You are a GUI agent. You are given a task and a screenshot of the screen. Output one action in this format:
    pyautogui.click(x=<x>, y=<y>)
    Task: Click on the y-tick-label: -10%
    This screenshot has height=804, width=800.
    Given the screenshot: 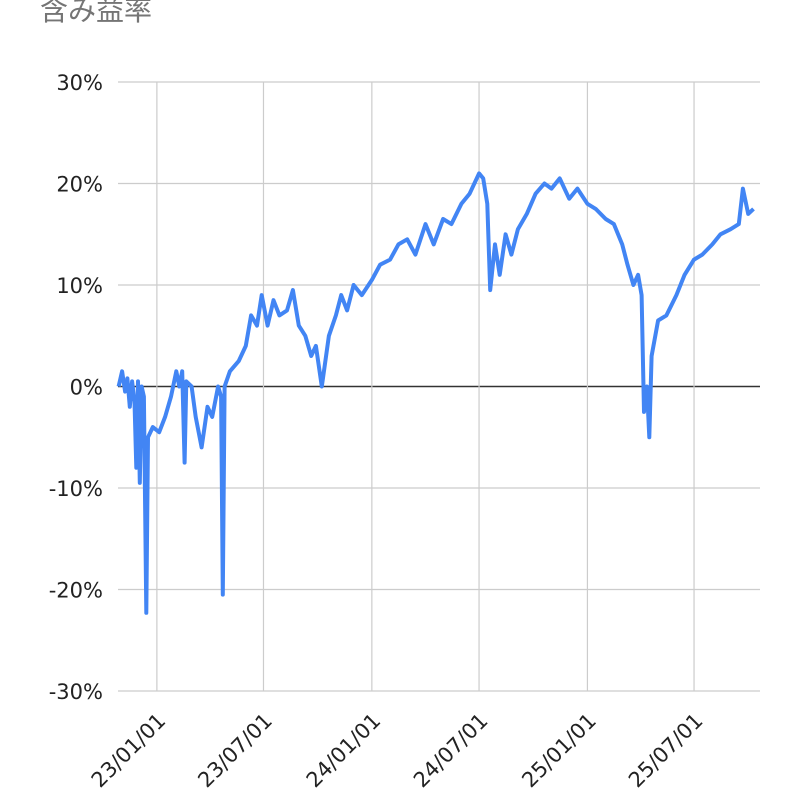 What is the action you would take?
    pyautogui.click(x=76, y=489)
    